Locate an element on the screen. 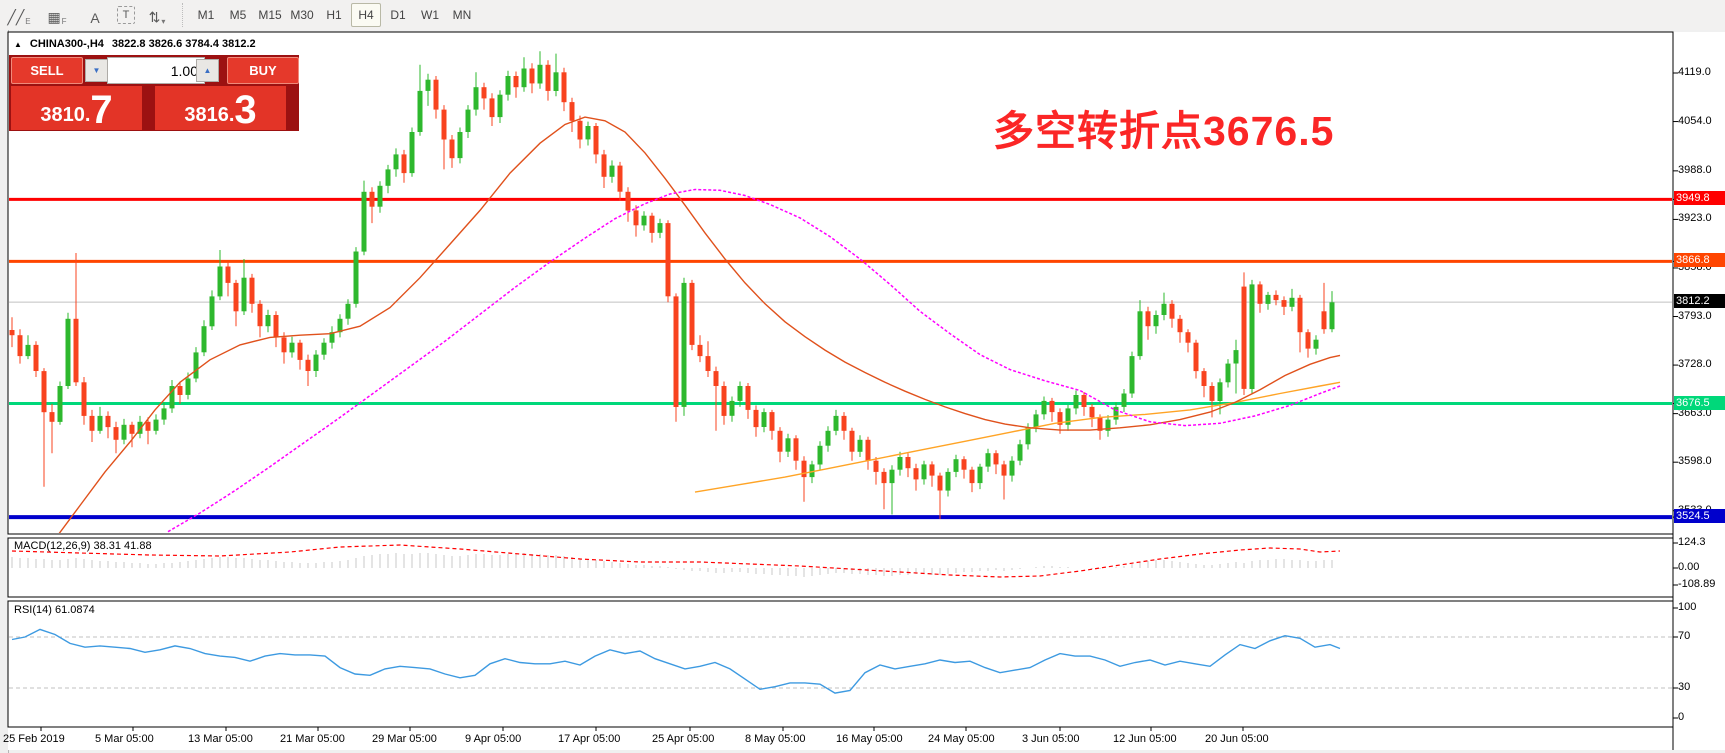 This screenshot has width=1725, height=753. price-level-badge: 3524.5 is located at coordinates (1699, 516).